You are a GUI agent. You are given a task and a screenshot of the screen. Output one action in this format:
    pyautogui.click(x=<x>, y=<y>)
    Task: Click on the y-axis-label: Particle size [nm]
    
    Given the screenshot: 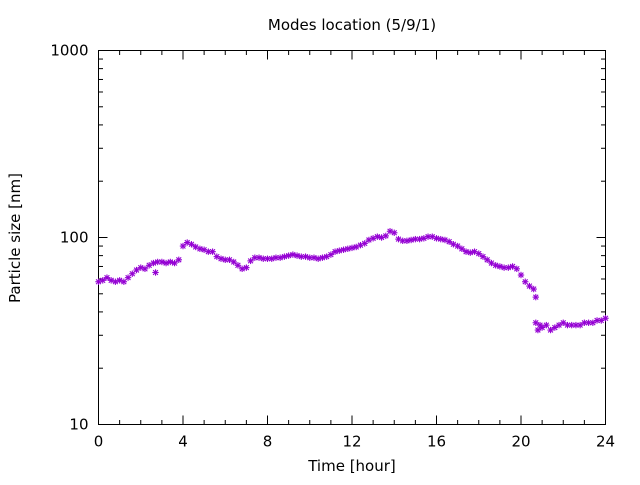 What is the action you would take?
    pyautogui.click(x=15, y=238)
    